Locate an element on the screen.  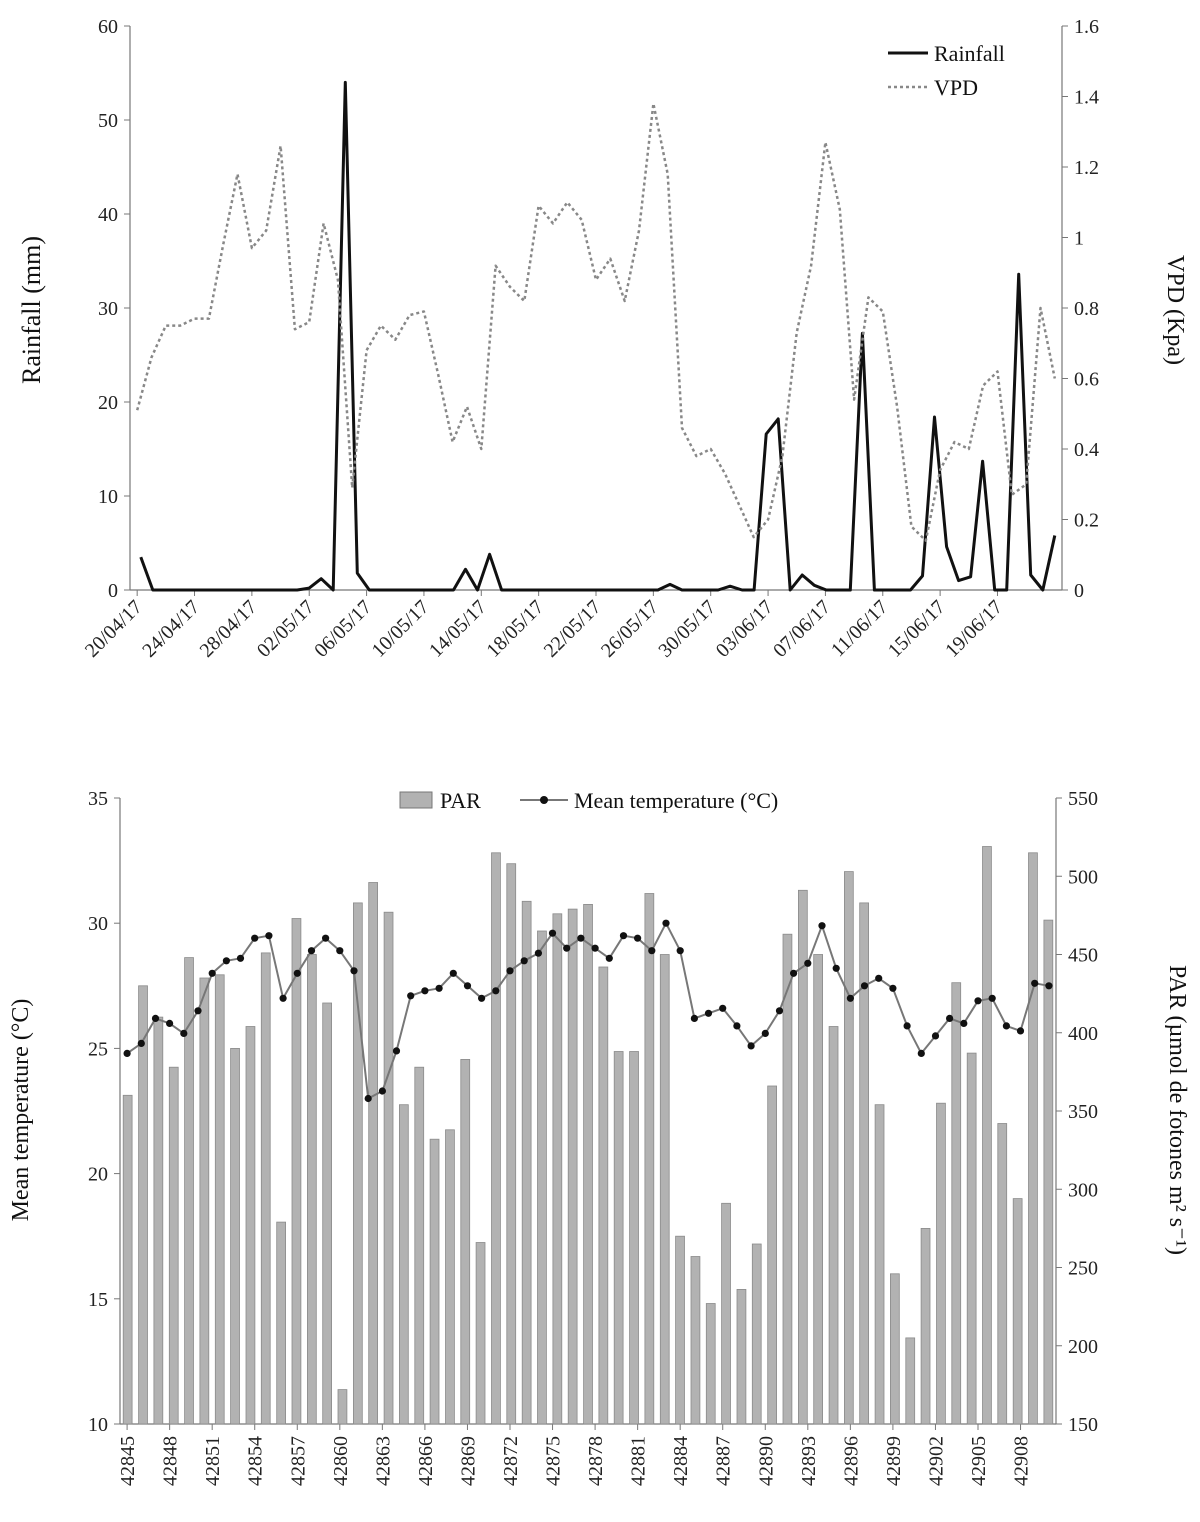
legend-label-rainfall: Rainfall is located at coordinates (969, 53).